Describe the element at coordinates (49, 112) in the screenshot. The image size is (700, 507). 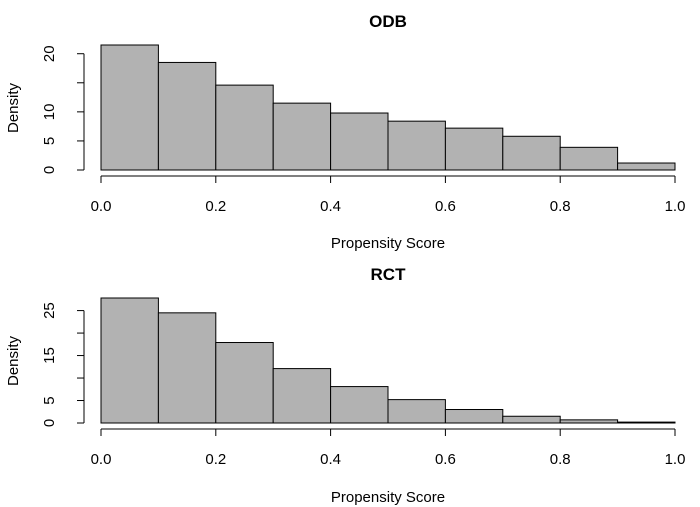
I see `y-tick-label: 10` at that location.